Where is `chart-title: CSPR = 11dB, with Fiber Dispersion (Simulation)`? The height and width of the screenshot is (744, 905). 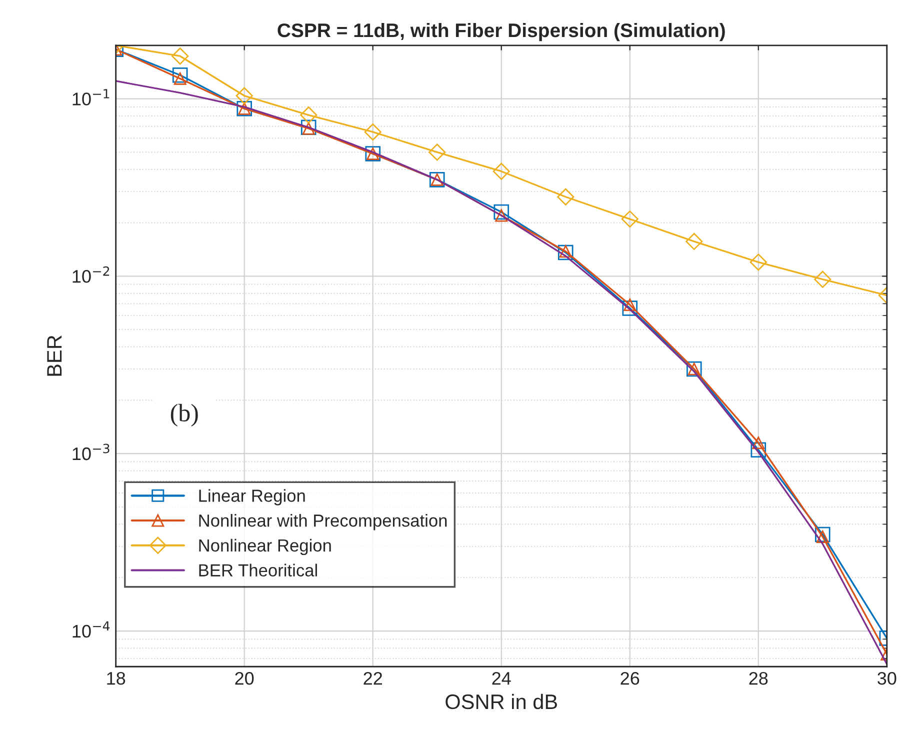 chart-title: CSPR = 11dB, with Fiber Dispersion (Simulation) is located at coordinates (501, 32).